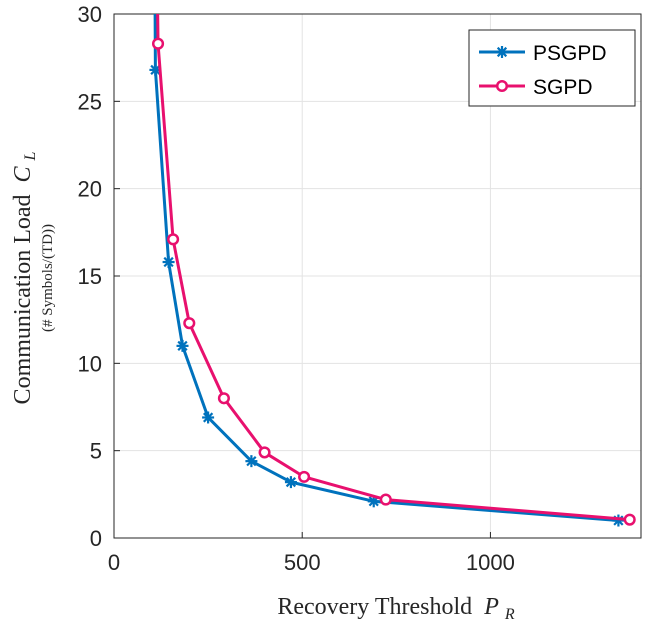 Image resolution: width=648 pixels, height=626 pixels. Describe the element at coordinates (96, 538) in the screenshot. I see `y-tick-label: 0` at that location.